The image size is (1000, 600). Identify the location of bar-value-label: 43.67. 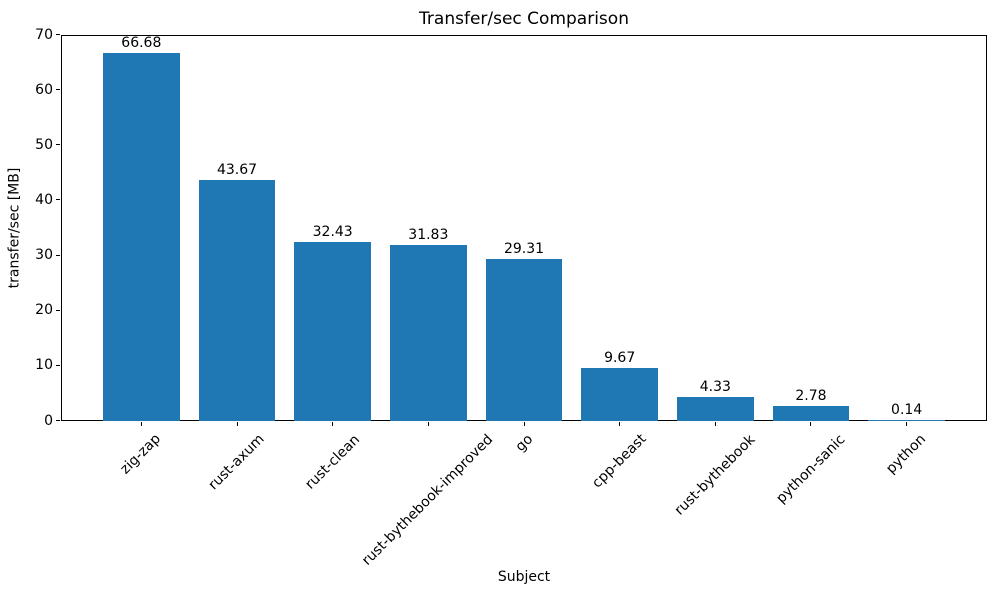
(237, 170).